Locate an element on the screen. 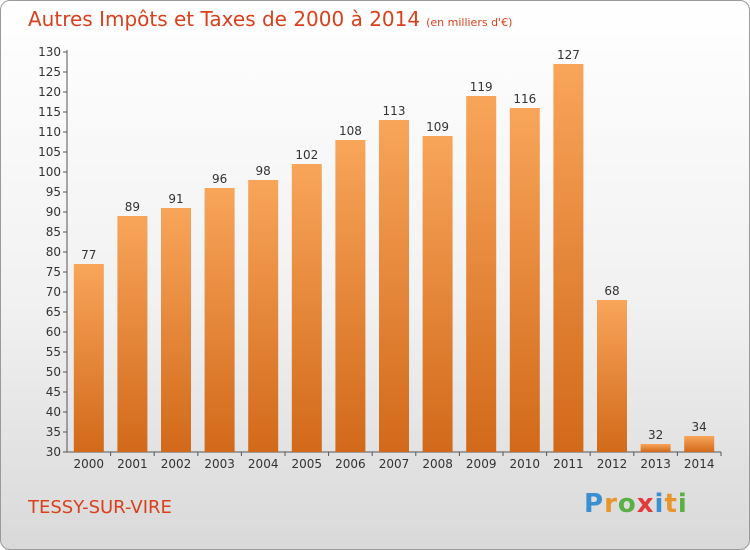 The image size is (750, 550). data-label-2002: 91 is located at coordinates (175, 199).